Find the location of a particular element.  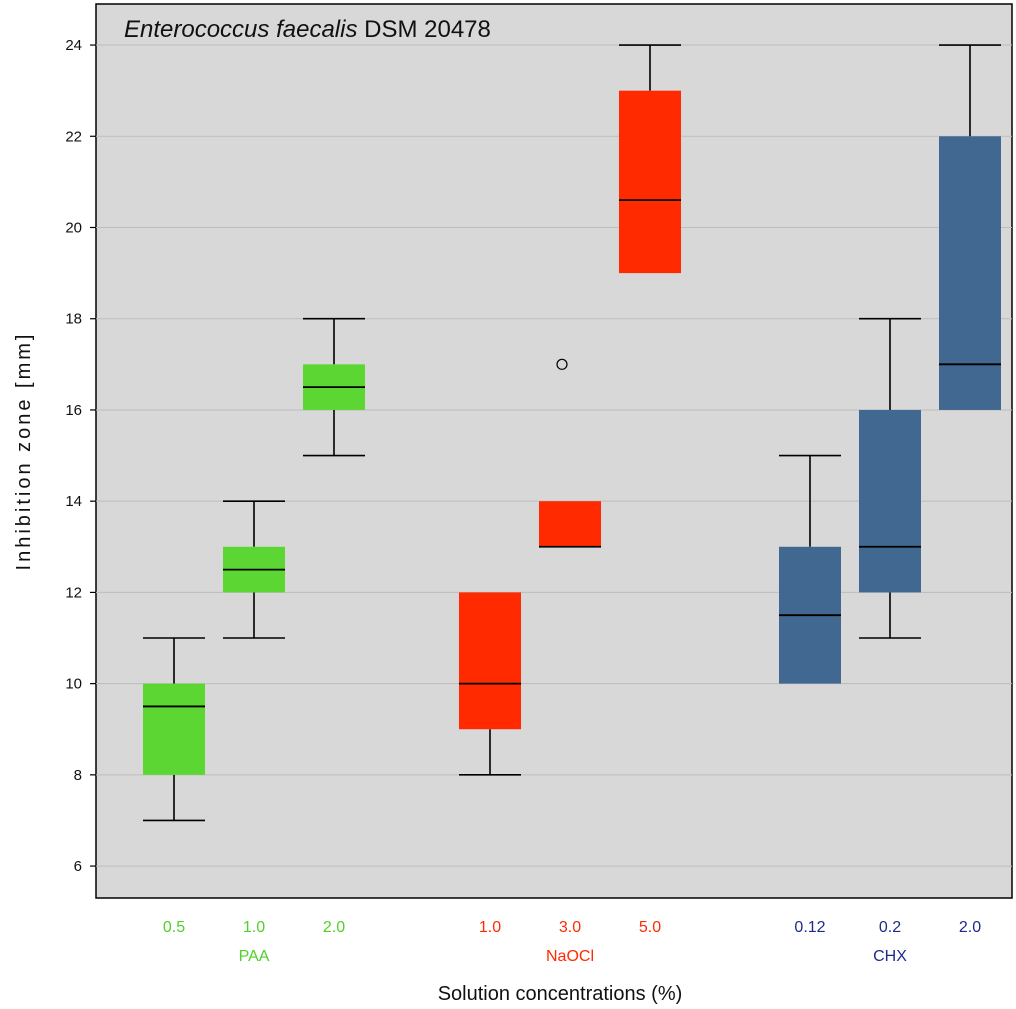

x-category-label: 3.0 is located at coordinates (570, 927).